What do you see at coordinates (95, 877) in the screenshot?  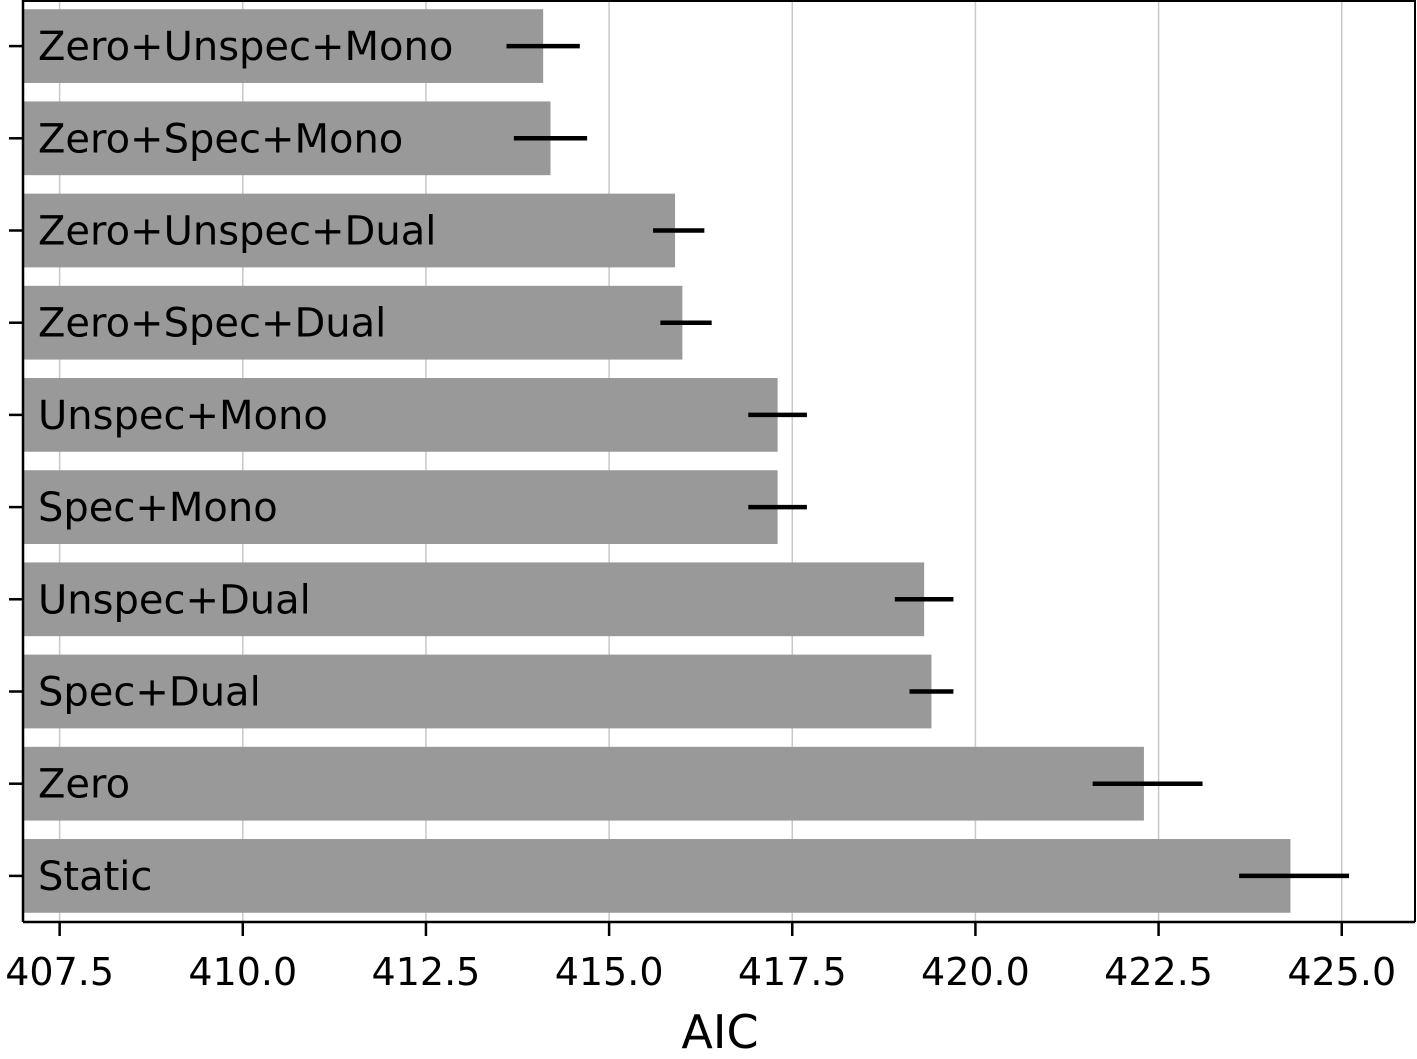 I see `bar-label: Static` at bounding box center [95, 877].